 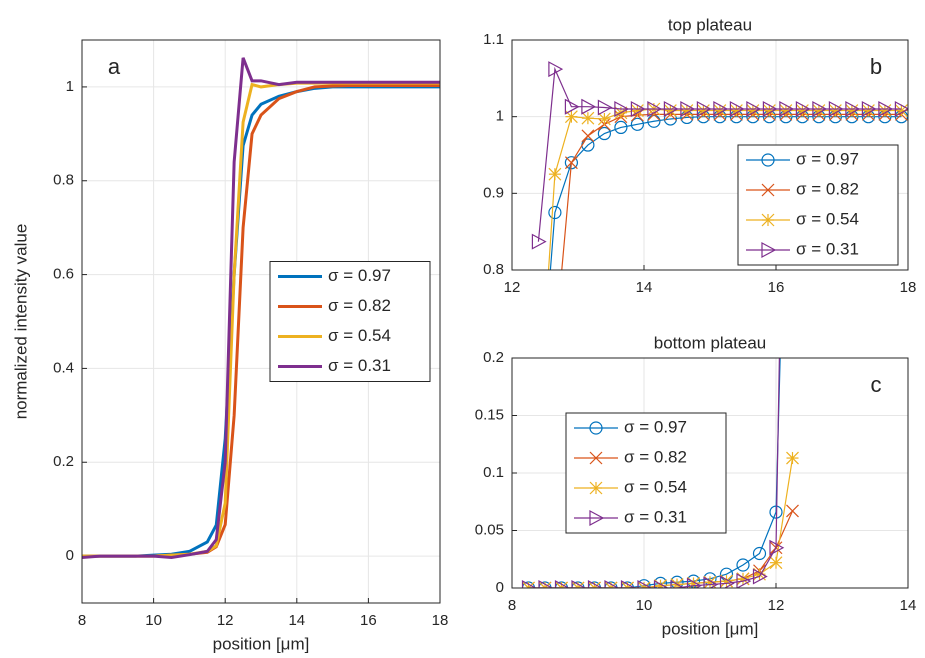 What do you see at coordinates (654, 473) in the screenshot?
I see `series-line` at bounding box center [654, 473].